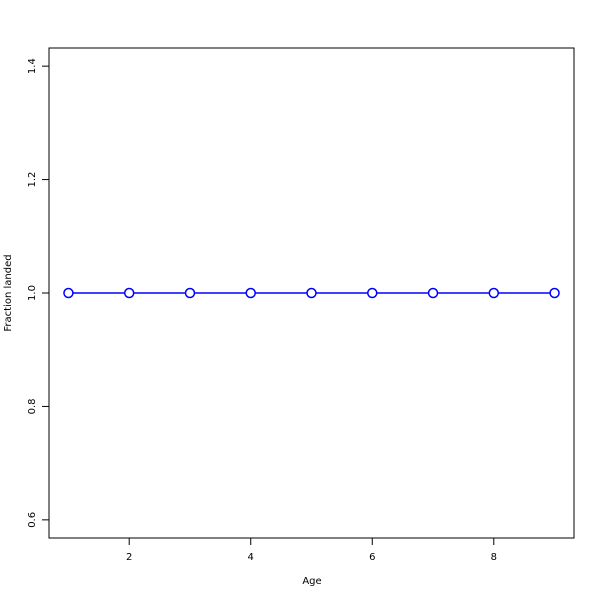  Describe the element at coordinates (494, 557) in the screenshot. I see `x-tick-label: 8` at that location.